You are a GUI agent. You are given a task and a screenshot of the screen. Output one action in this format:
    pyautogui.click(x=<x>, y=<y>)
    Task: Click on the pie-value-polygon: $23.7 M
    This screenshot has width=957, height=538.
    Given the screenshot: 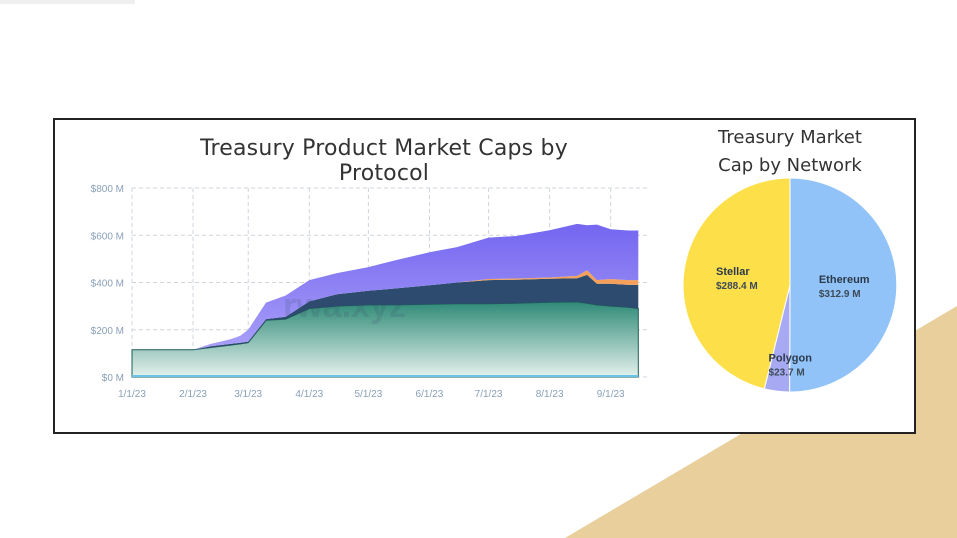 What is the action you would take?
    pyautogui.click(x=787, y=372)
    